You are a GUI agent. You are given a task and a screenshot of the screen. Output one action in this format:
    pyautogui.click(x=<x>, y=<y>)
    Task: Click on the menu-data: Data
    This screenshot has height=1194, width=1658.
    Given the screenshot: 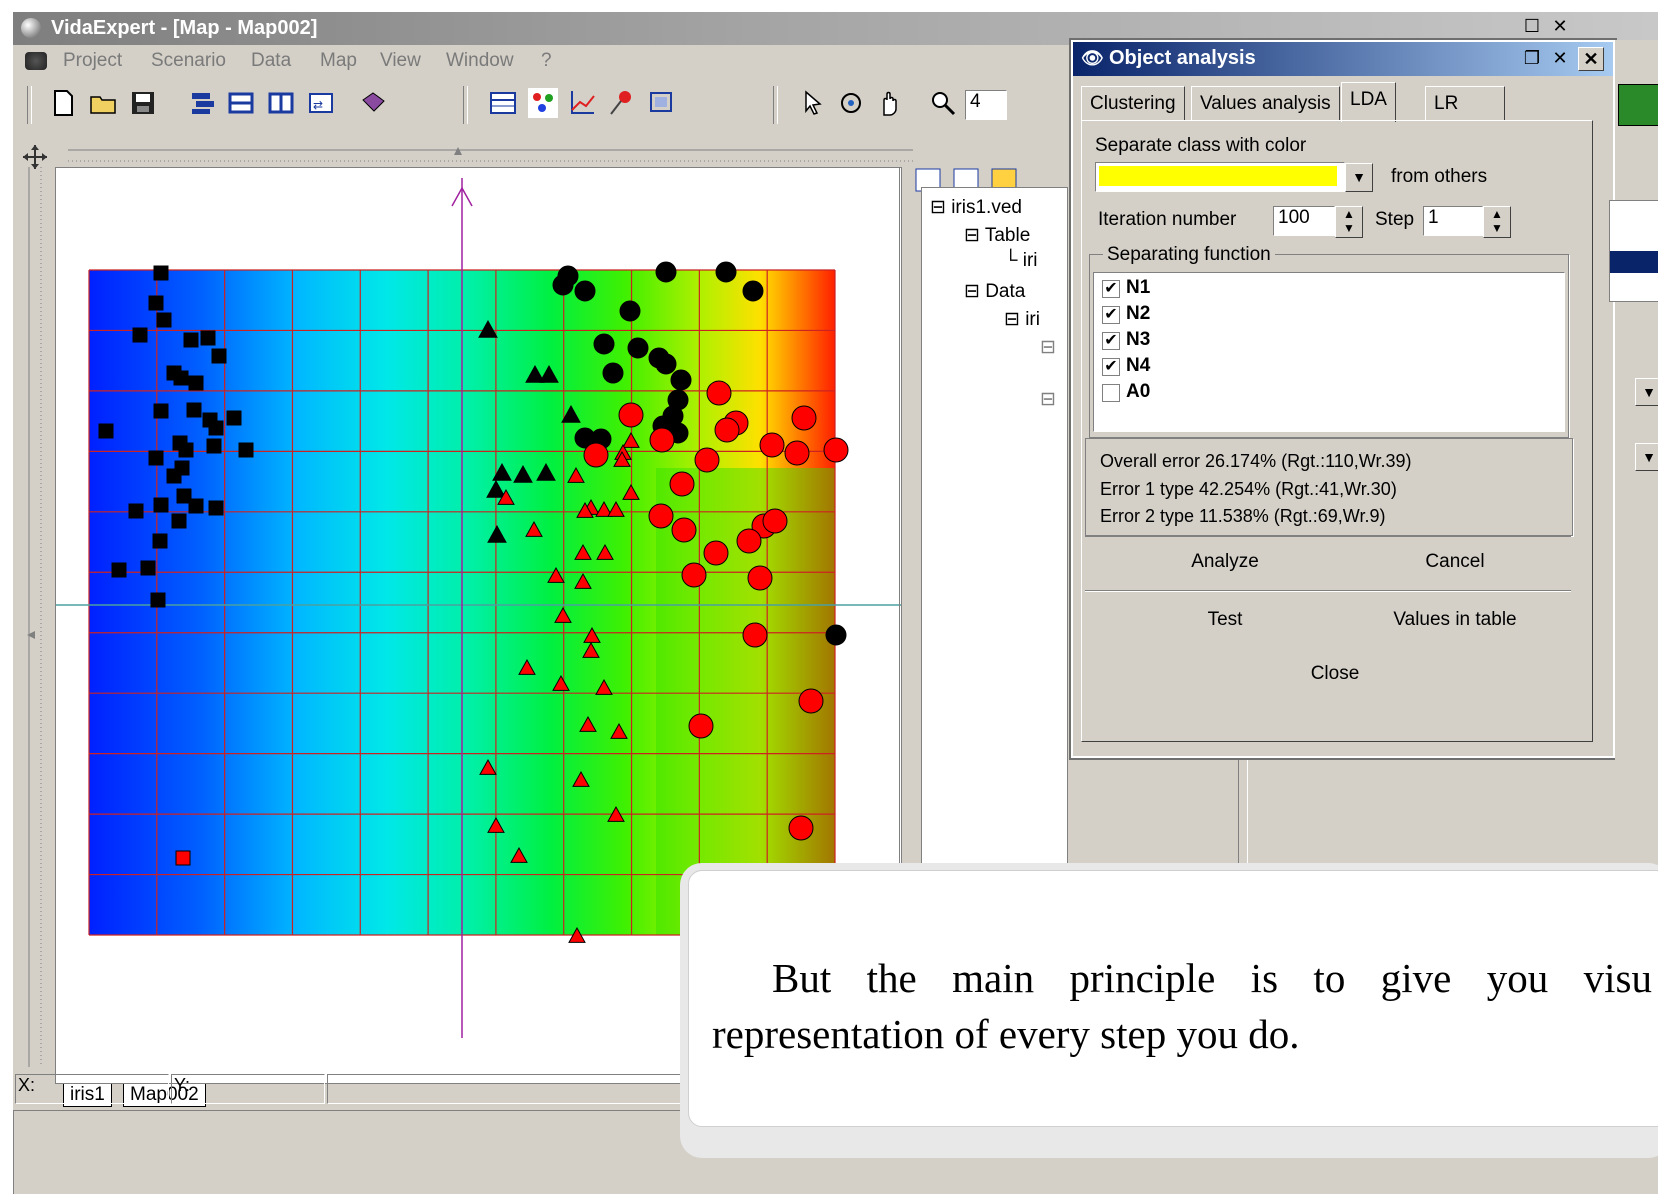 What is the action you would take?
    pyautogui.click(x=271, y=60)
    